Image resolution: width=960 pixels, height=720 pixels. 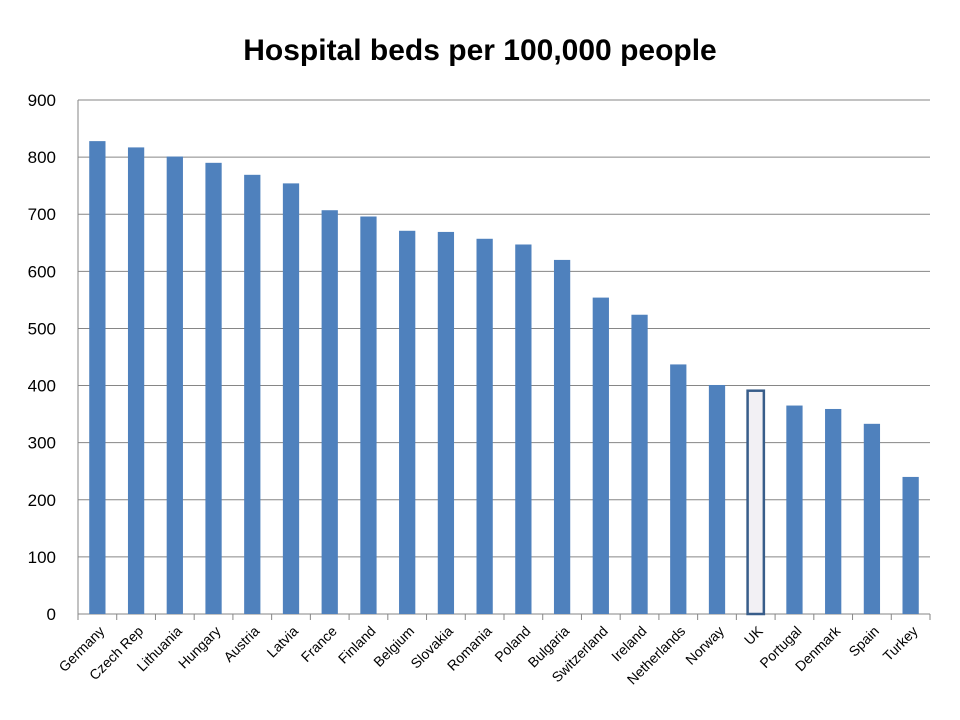 What do you see at coordinates (900, 643) in the screenshot?
I see `x-tick-label: Turkey` at bounding box center [900, 643].